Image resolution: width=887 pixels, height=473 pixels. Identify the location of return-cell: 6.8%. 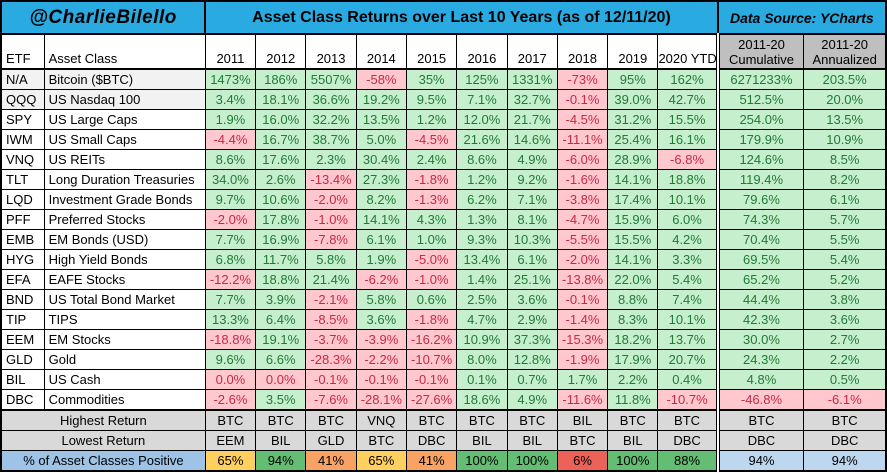
(230, 259).